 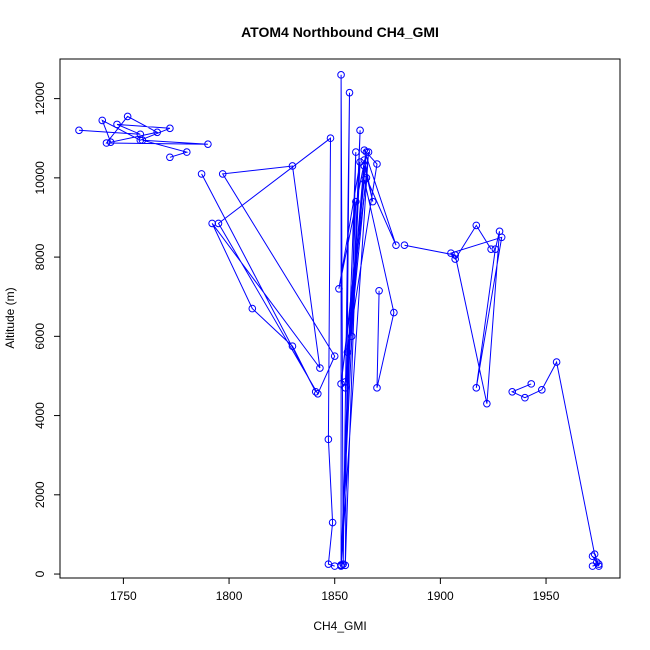 What do you see at coordinates (40, 573) in the screenshot?
I see `y-tick-label: 0` at bounding box center [40, 573].